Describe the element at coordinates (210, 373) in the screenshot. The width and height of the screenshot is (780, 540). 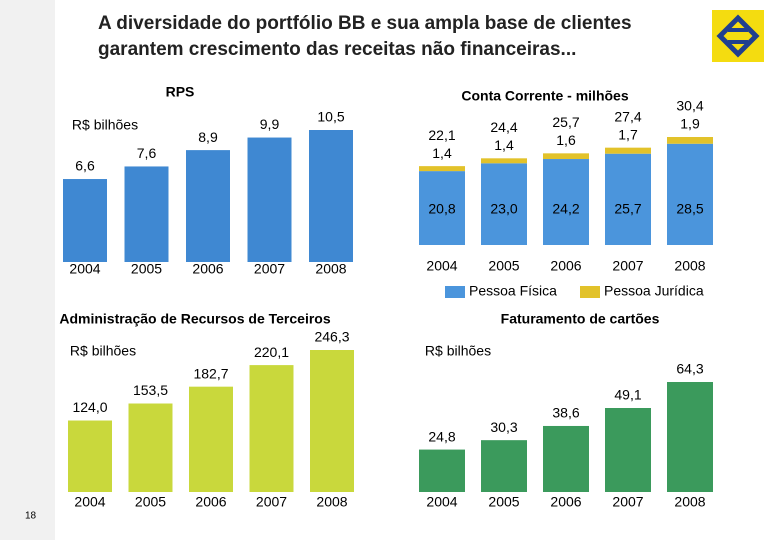
I see `data-label: 182,7` at that location.